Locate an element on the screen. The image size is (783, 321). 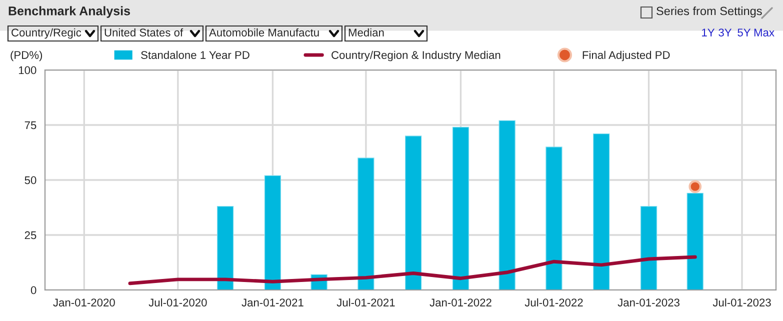
line-series is located at coordinates (412, 270).